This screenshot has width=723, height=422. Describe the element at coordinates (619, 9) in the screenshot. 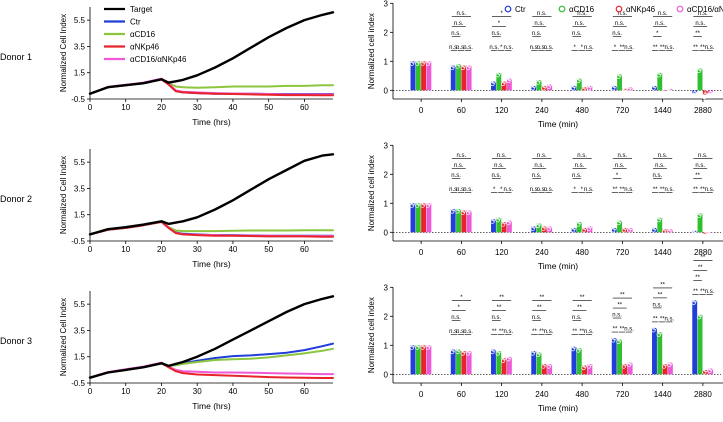

I see `legend-marker` at that location.